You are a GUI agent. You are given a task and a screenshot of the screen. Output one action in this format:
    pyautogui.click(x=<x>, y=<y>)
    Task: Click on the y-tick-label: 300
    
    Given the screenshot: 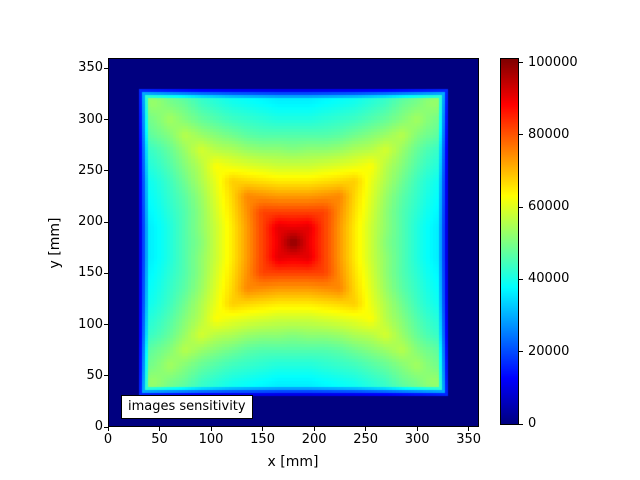 What is the action you would take?
    pyautogui.click(x=90, y=119)
    